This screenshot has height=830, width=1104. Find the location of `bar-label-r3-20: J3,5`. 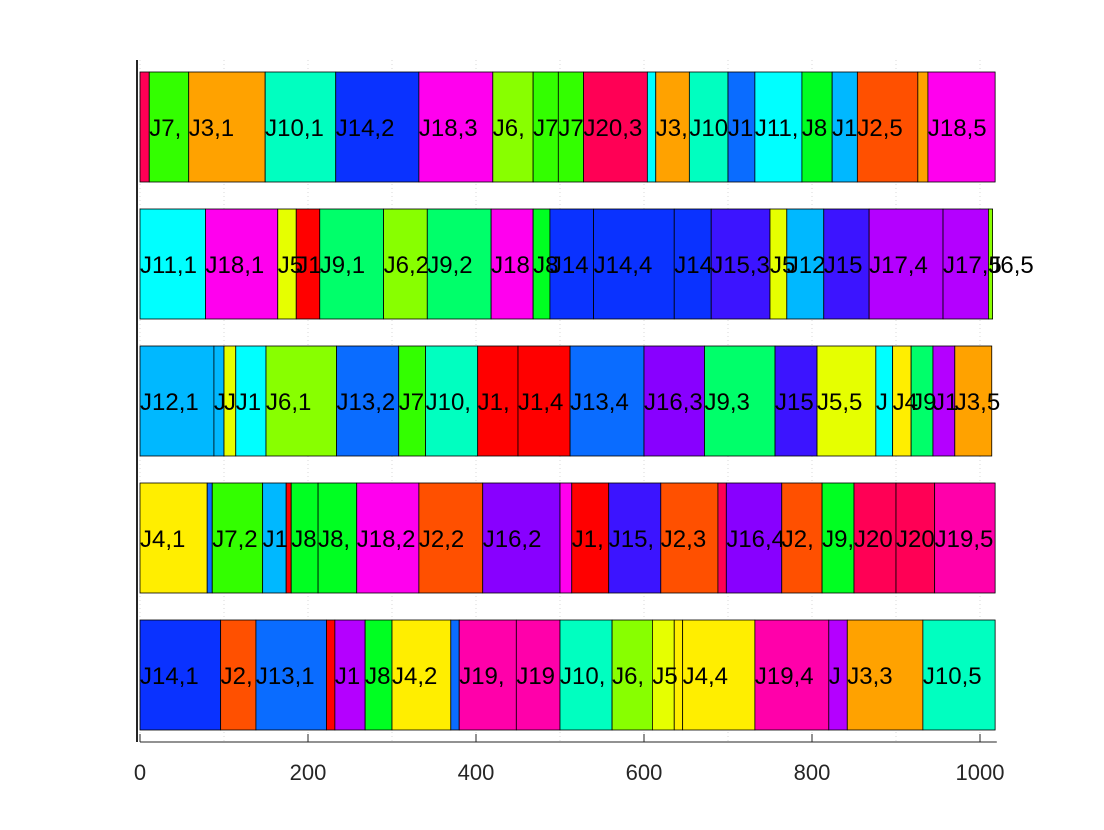

bar-label-r3-20: J3,5 is located at coordinates (977, 402).